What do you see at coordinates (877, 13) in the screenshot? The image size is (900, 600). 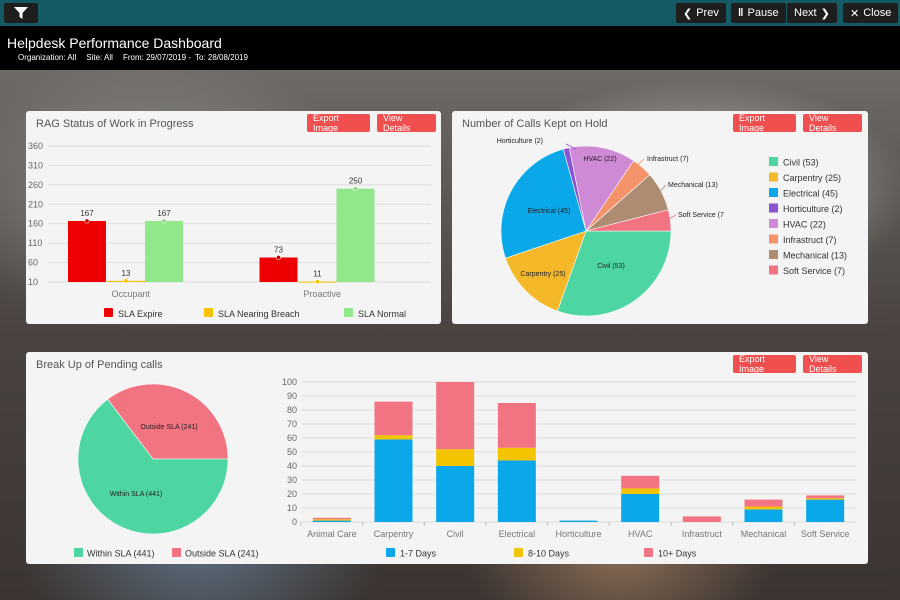 I see `close-label: Close` at bounding box center [877, 13].